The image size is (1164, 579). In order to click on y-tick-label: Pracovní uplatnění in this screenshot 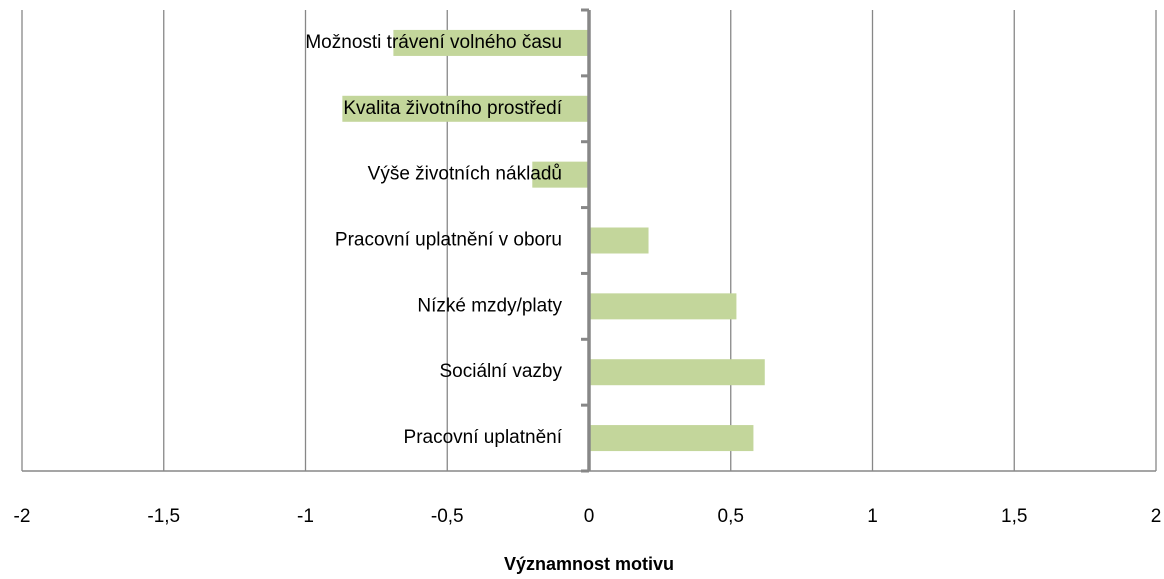, I will do `click(483, 437)`.